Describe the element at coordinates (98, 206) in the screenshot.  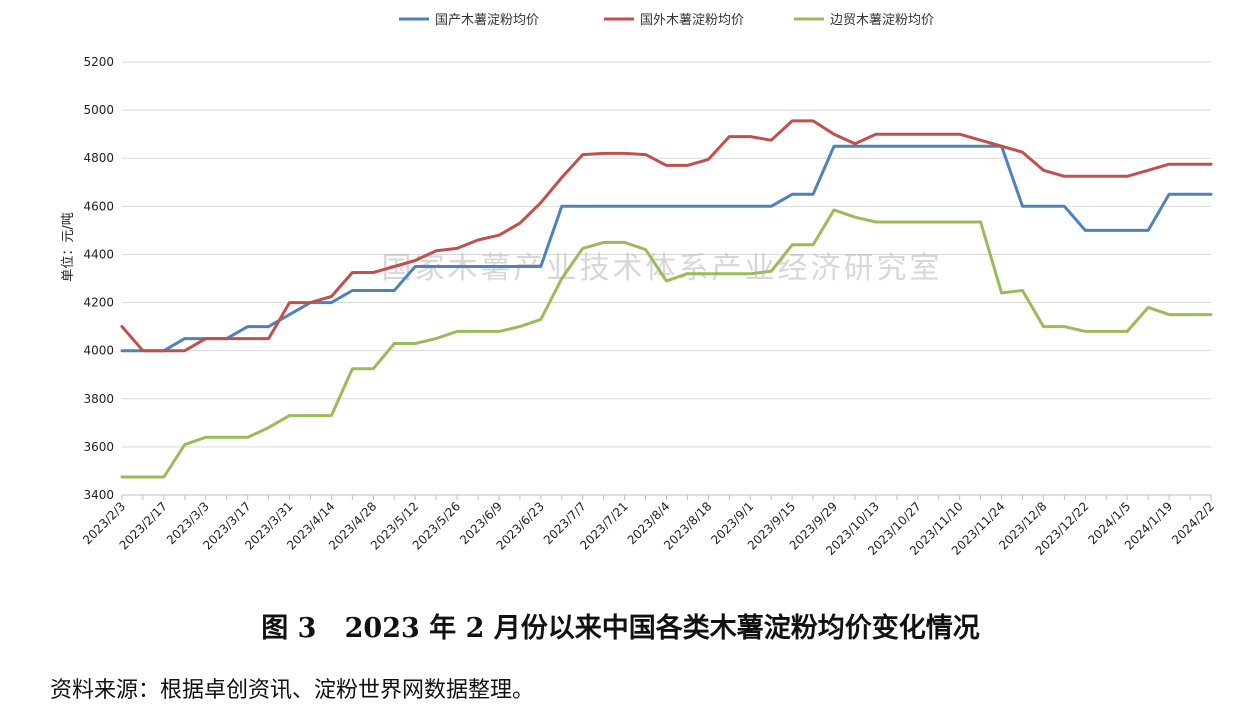
I see `y-tick-label: 4600` at that location.